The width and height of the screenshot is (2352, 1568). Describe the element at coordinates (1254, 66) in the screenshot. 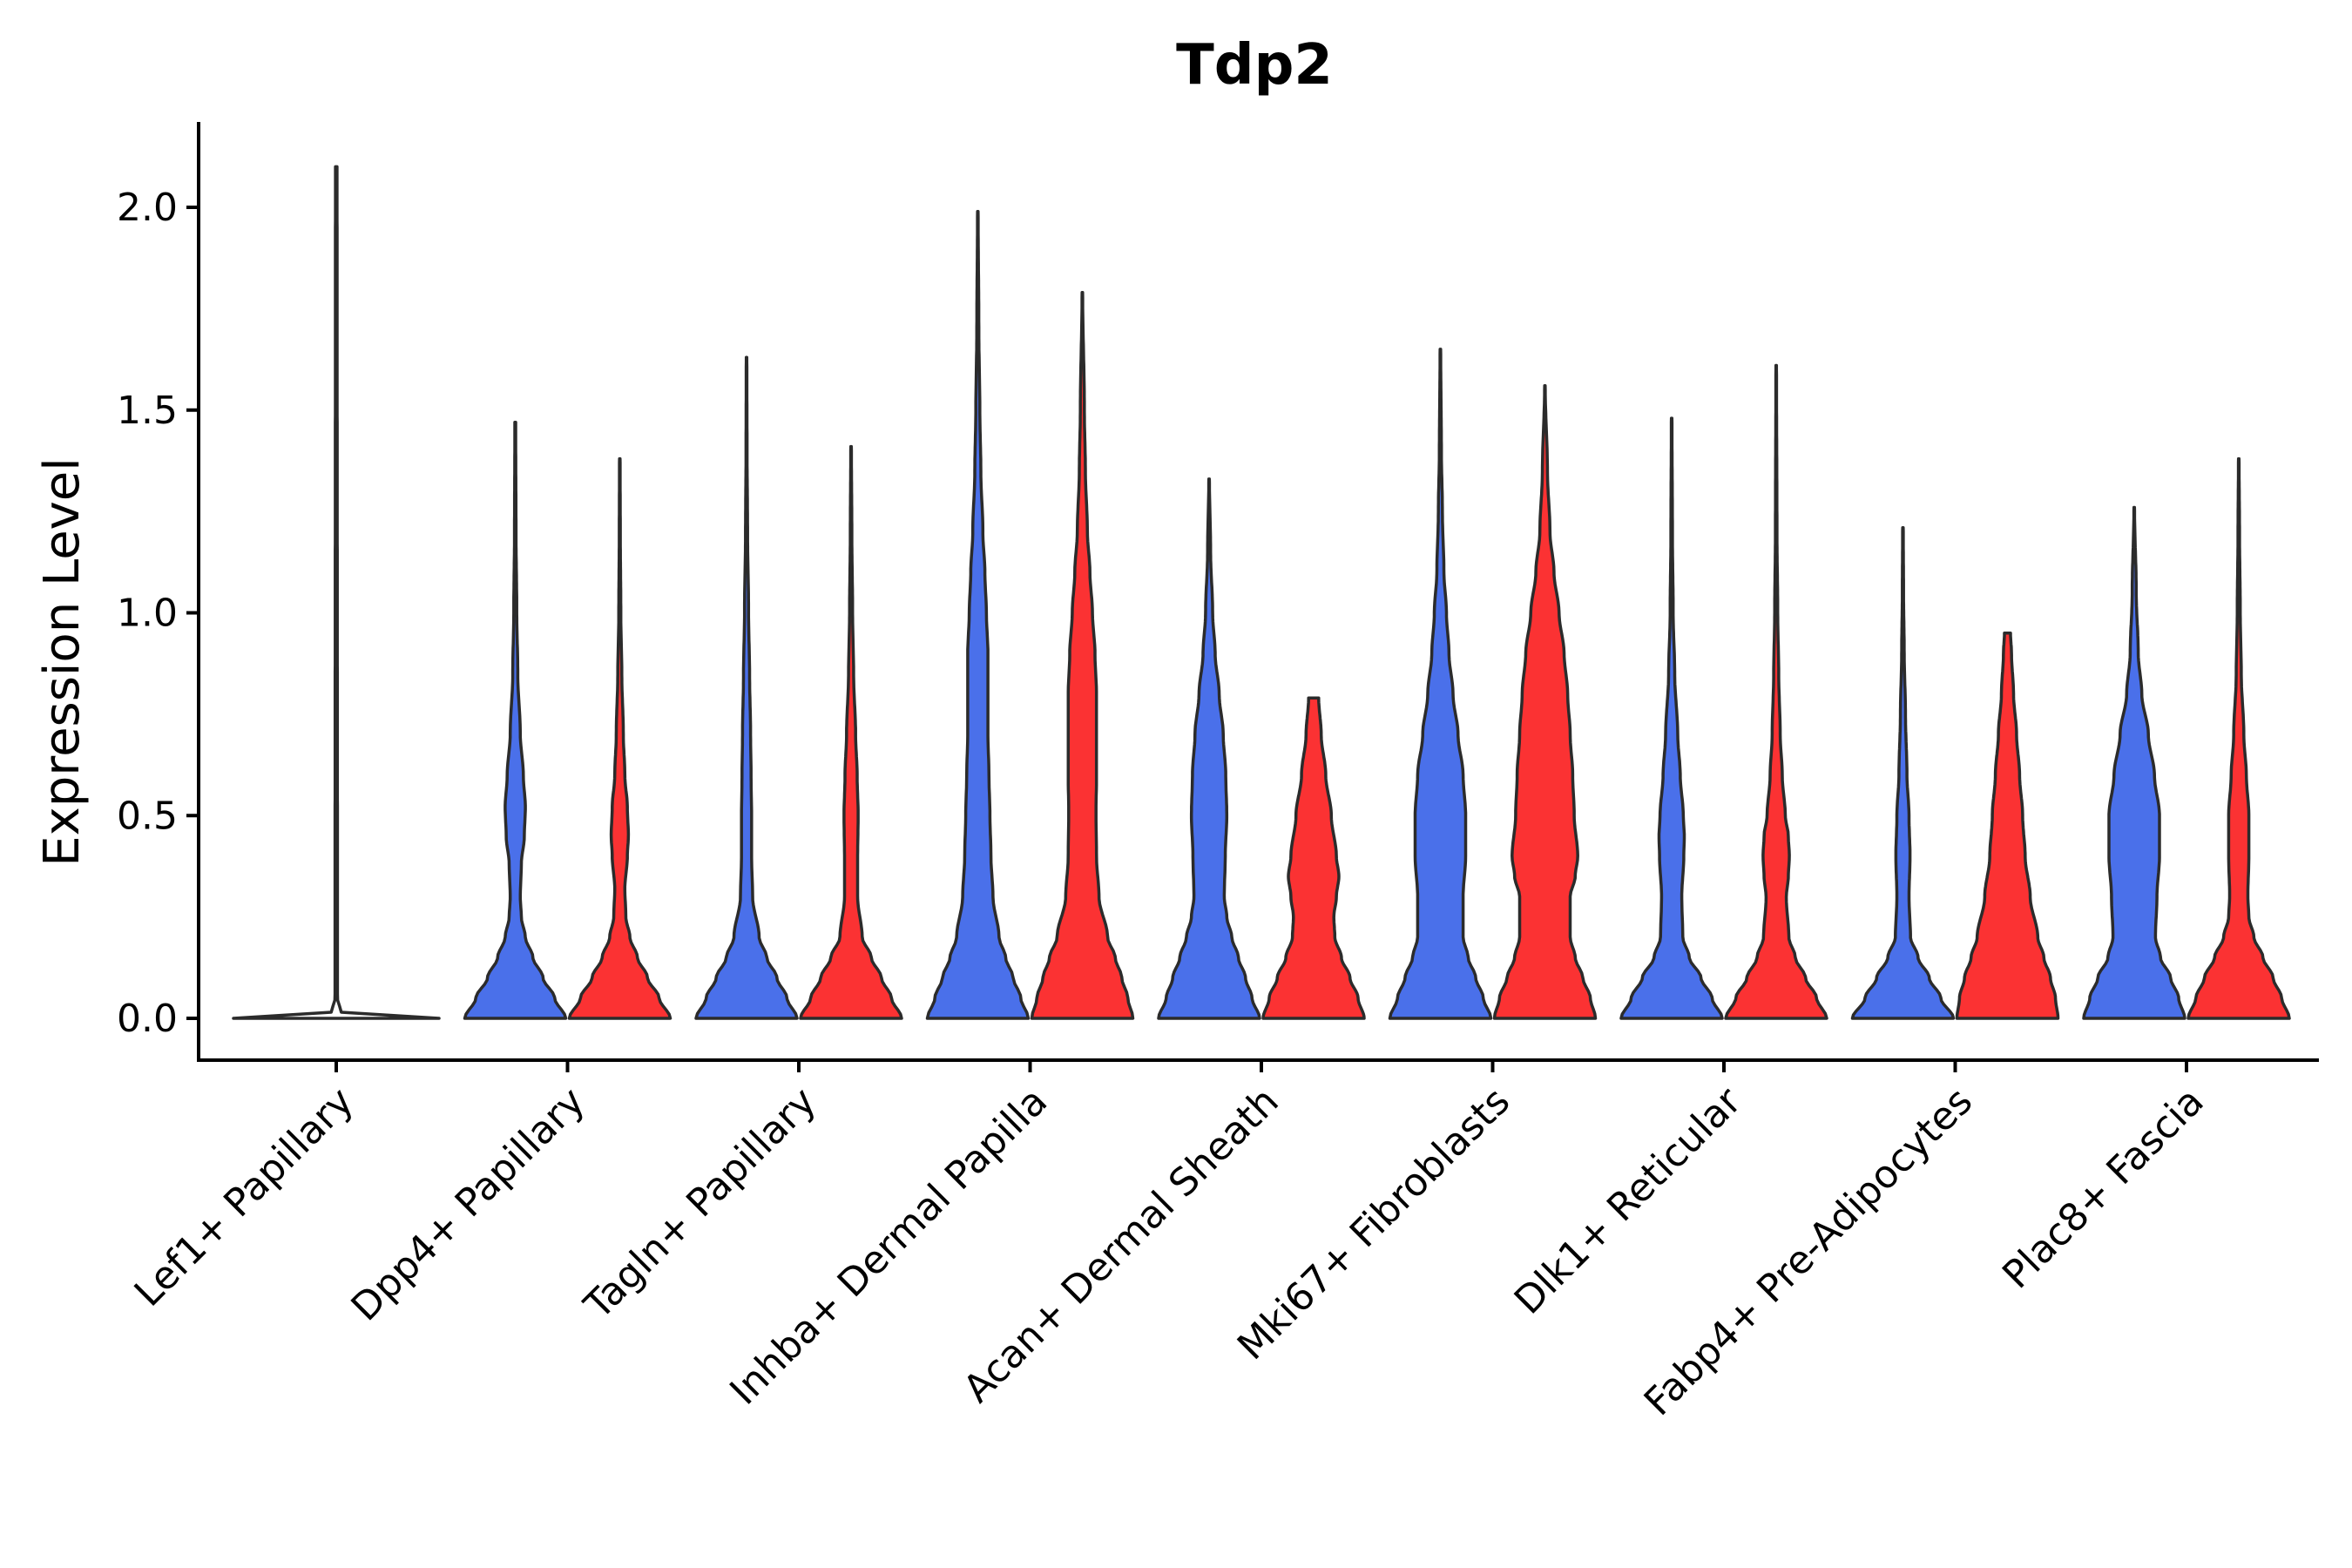

I see `chart-title: Tdp2` at that location.